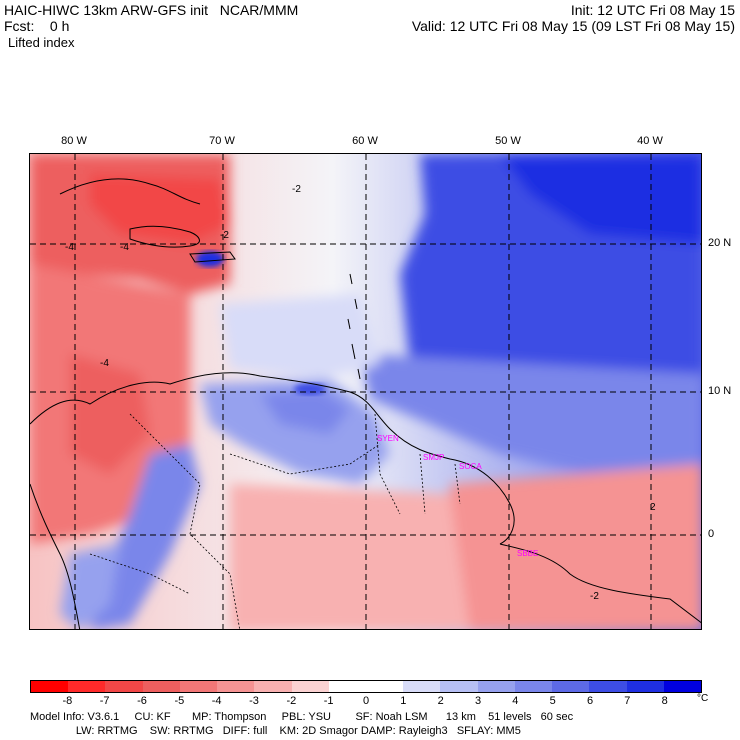 Image resolution: width=740 pixels, height=740 pixels. What do you see at coordinates (508, 141) in the screenshot?
I see `lon-label-50w: 50 W` at bounding box center [508, 141].